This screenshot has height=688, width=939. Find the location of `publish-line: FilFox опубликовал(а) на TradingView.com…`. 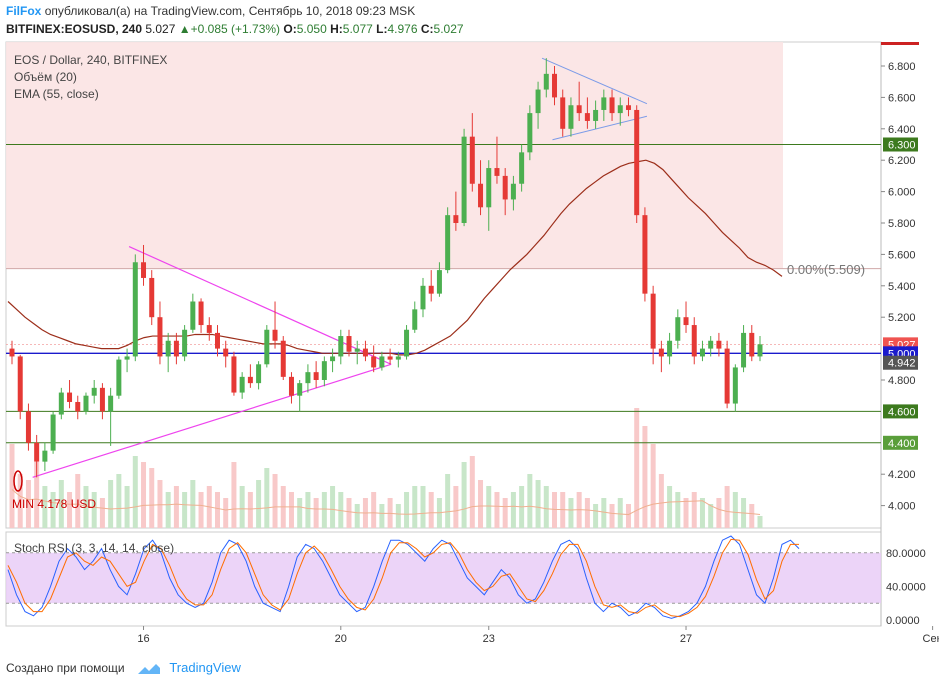

publish-line: FilFox опубликовал(а) на TradingView.com… is located at coordinates (210, 11).